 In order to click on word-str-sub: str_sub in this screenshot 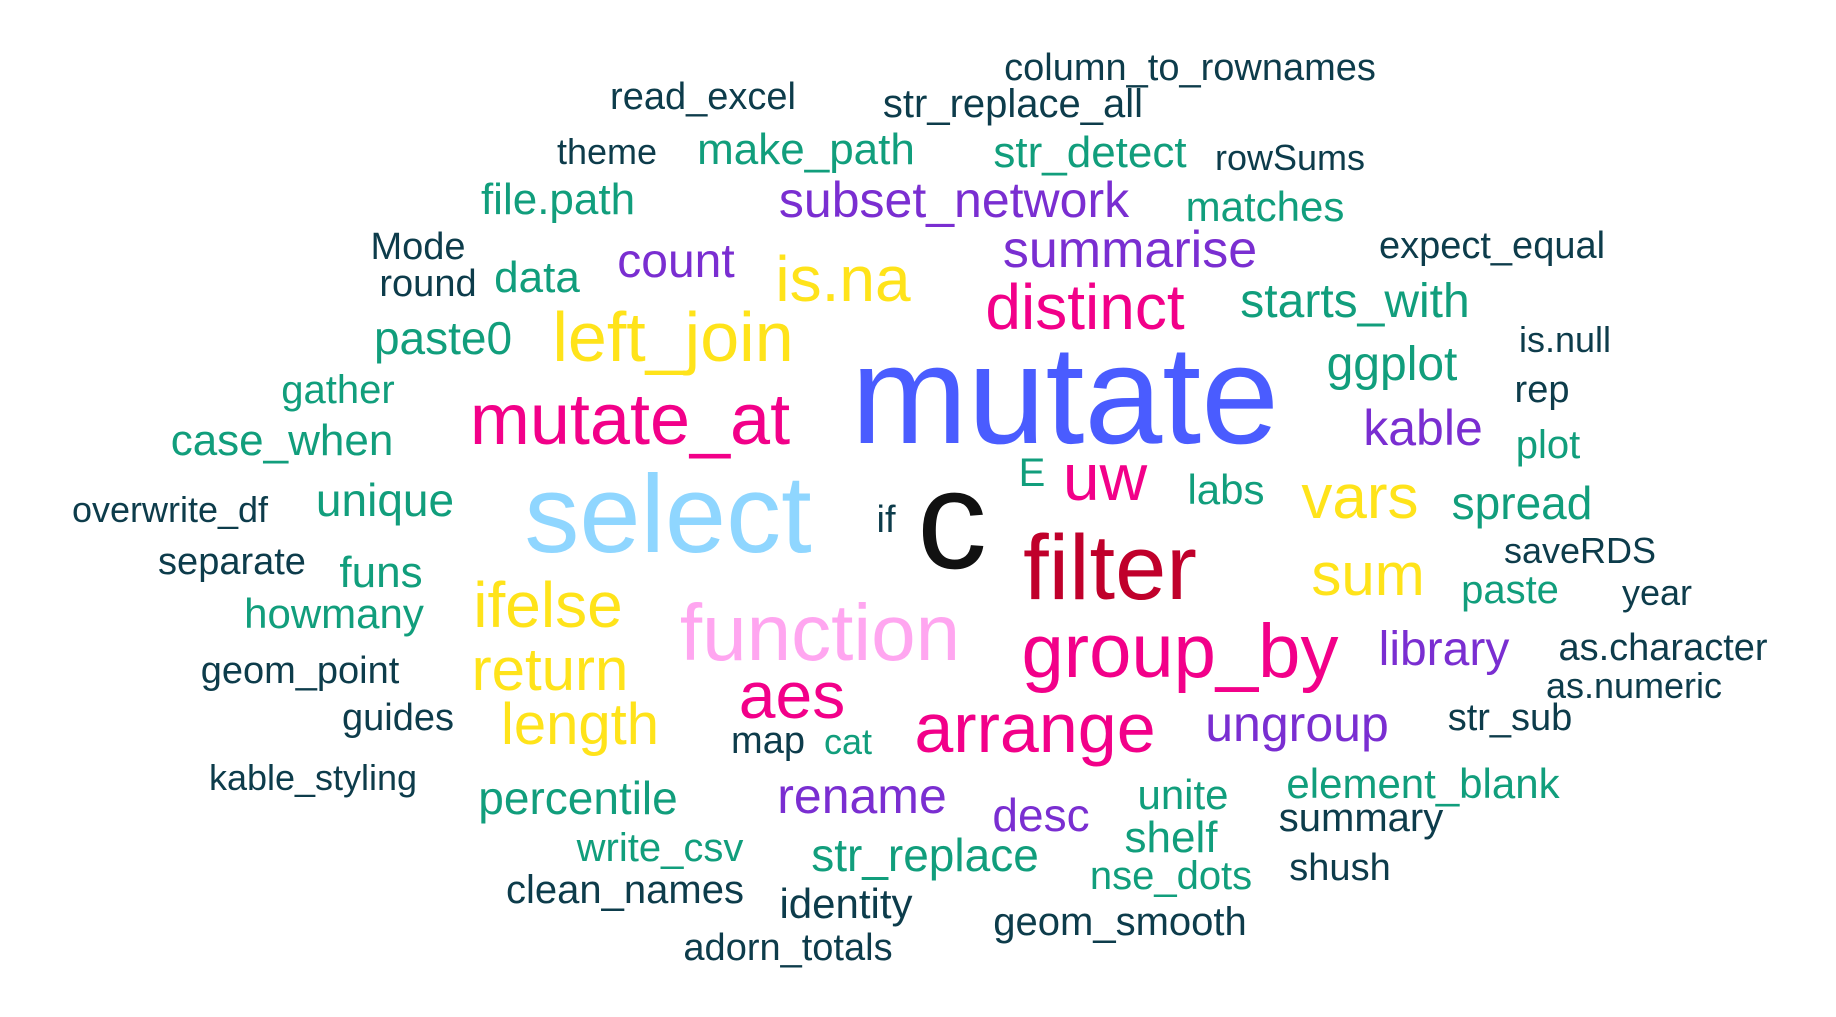, I will do `click(1510, 718)`.